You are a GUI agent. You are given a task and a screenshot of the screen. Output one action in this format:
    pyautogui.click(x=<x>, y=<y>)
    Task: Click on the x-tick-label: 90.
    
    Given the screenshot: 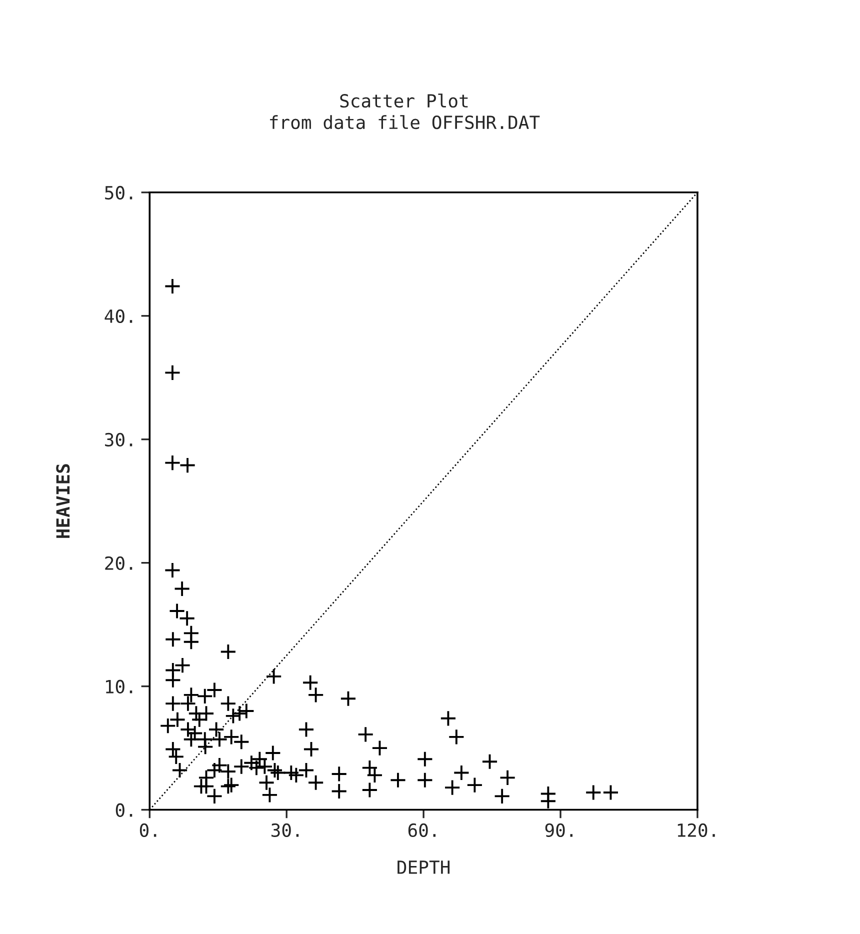 What is the action you would take?
    pyautogui.click(x=558, y=830)
    